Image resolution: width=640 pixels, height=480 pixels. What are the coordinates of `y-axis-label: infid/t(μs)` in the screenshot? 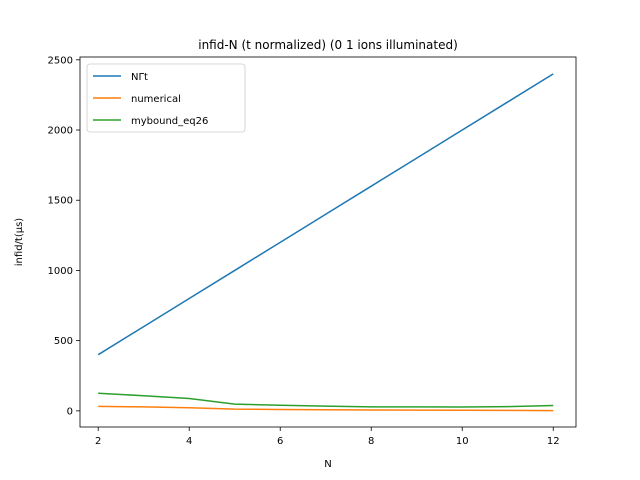 It's located at (19, 242).